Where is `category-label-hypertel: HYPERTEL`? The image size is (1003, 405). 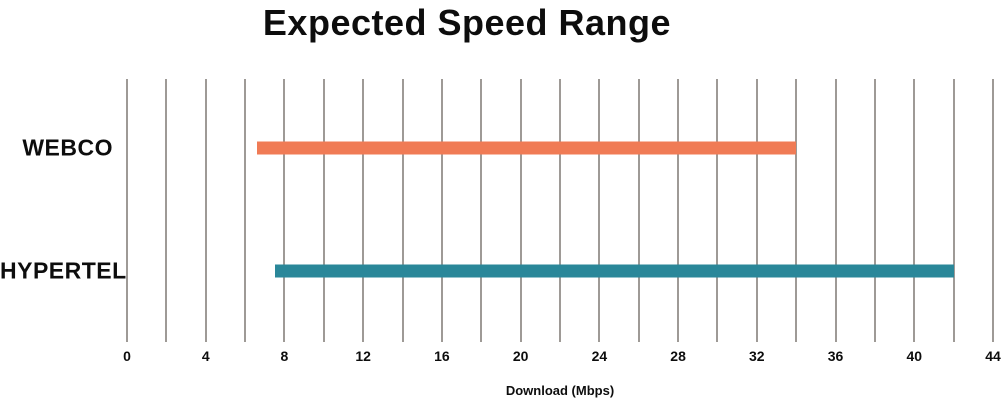
category-label-hypertel: HYPERTEL is located at coordinates (63, 270).